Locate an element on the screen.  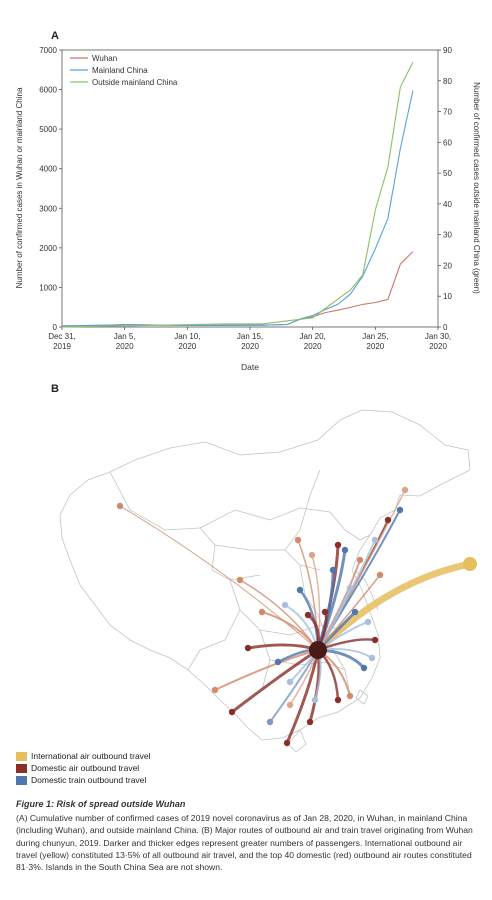
y-left-tick-label: 6000 is located at coordinates (48, 90).